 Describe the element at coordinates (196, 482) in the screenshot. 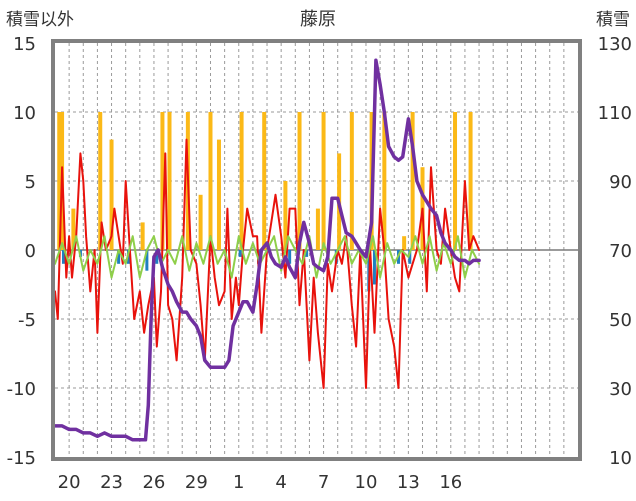

I see `x-tick-label: 29` at that location.